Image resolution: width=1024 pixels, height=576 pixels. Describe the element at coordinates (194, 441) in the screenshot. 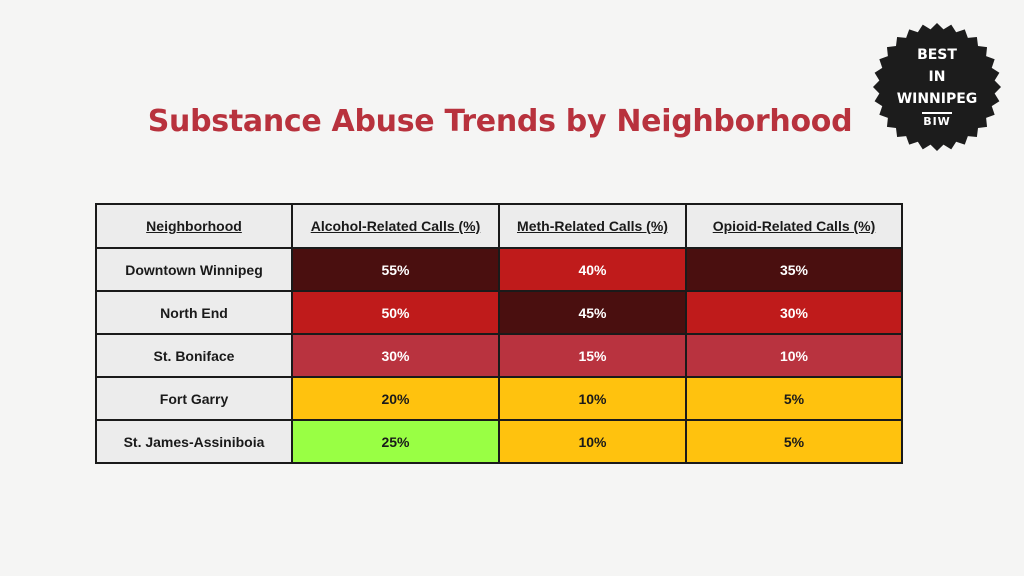

I see `row-label-neighborhood: St. James-Assiniboia` at that location.